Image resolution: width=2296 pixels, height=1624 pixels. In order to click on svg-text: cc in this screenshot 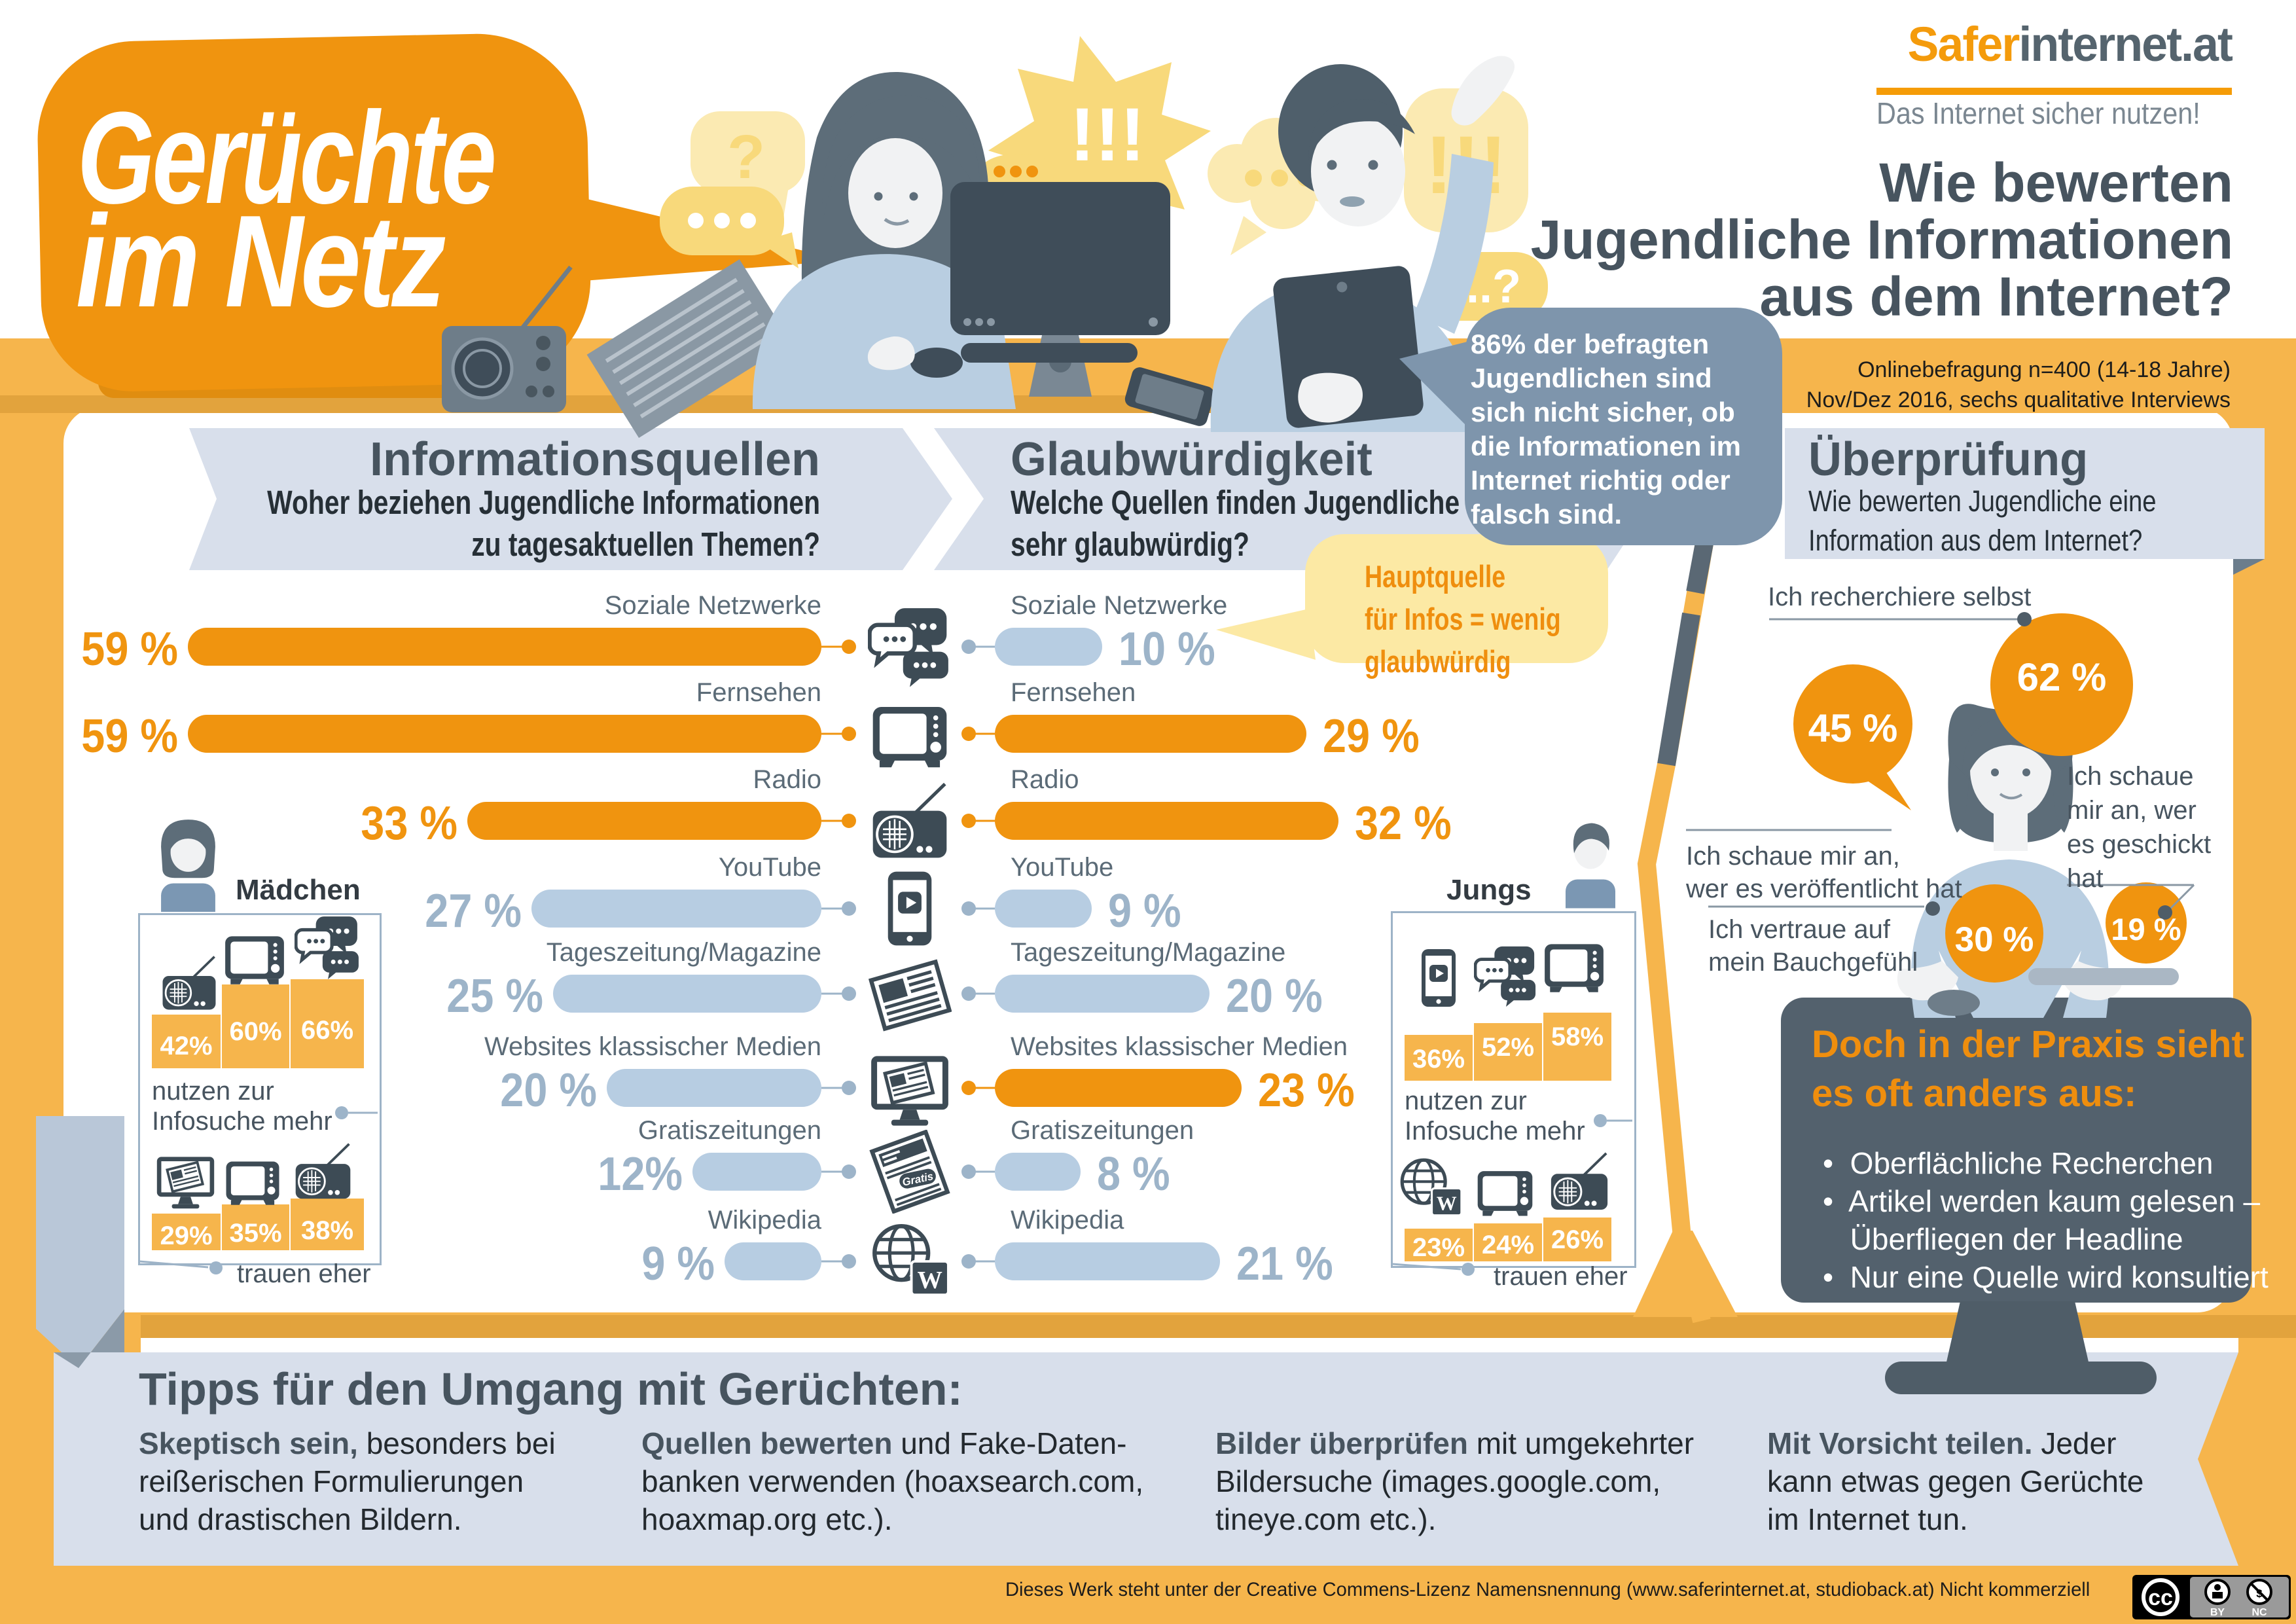, I will do `click(2160, 1597)`.